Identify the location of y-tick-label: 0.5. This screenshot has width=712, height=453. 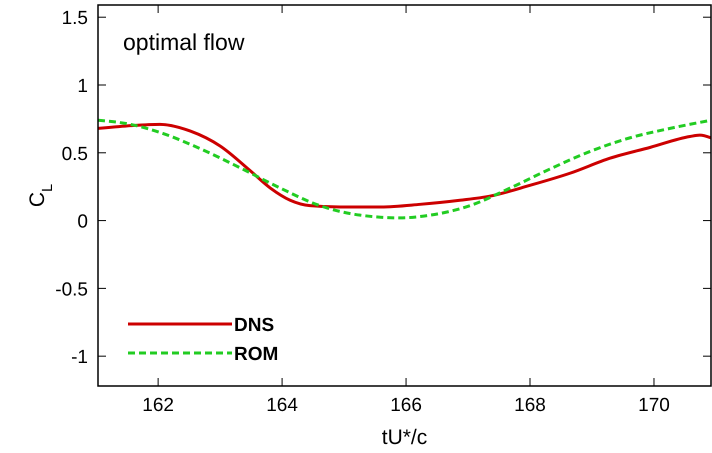
(75, 154).